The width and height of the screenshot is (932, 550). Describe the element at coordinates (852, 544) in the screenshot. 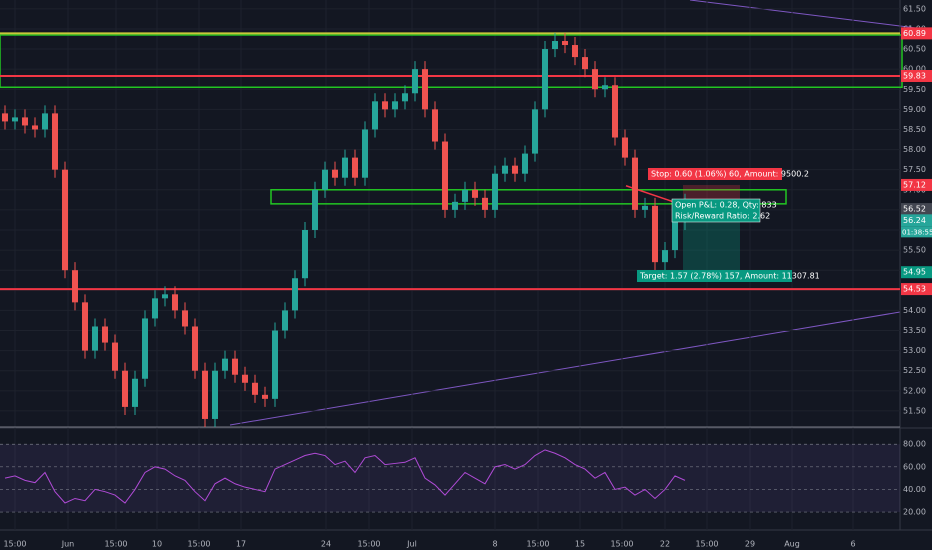

I see `x-tick-label: 6` at that location.